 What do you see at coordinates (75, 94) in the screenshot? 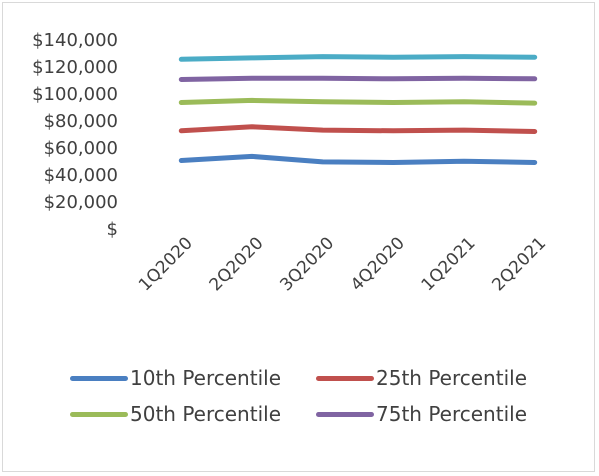
I see `y-tick-label: $100,000` at bounding box center [75, 94].